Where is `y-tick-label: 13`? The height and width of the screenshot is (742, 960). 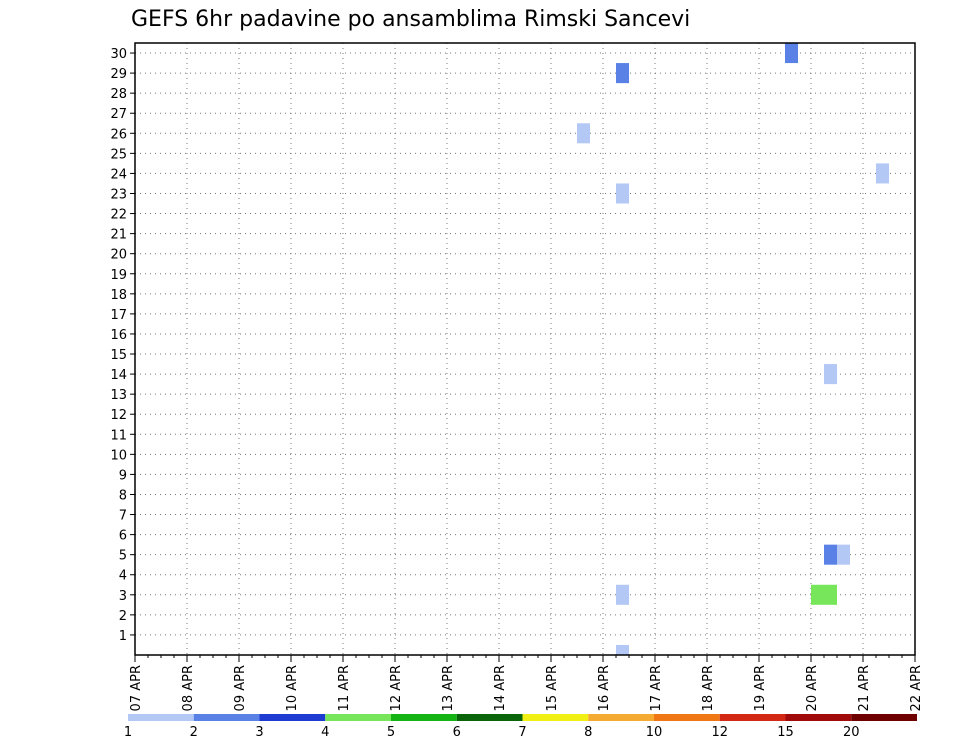
y-tick-label: 13 is located at coordinates (118, 395).